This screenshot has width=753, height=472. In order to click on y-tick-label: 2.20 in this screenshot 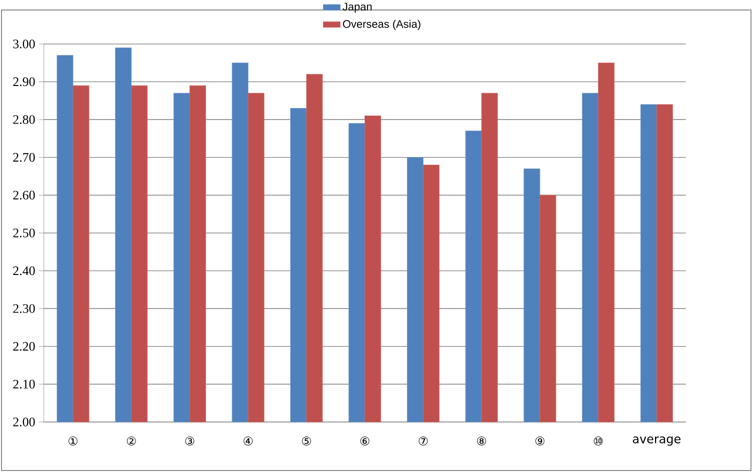, I will do `click(24, 346)`.